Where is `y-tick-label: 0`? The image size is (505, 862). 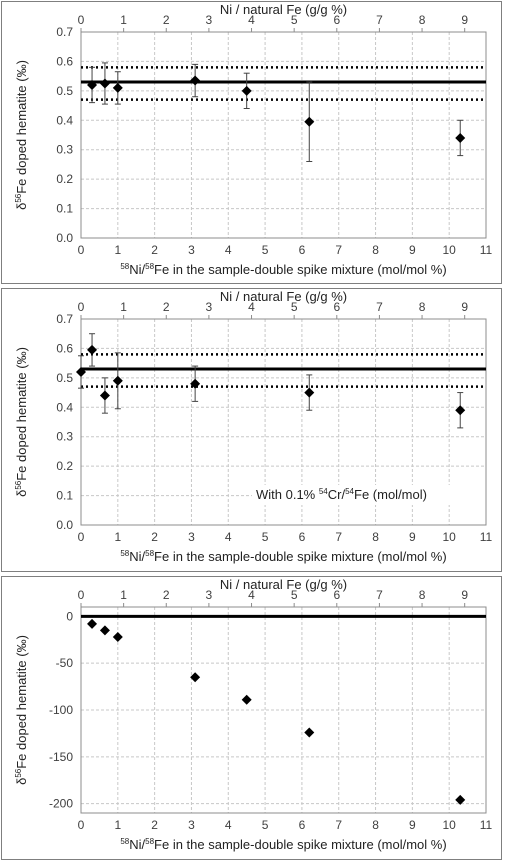
y-tick-label: 0 is located at coordinates (69, 616).